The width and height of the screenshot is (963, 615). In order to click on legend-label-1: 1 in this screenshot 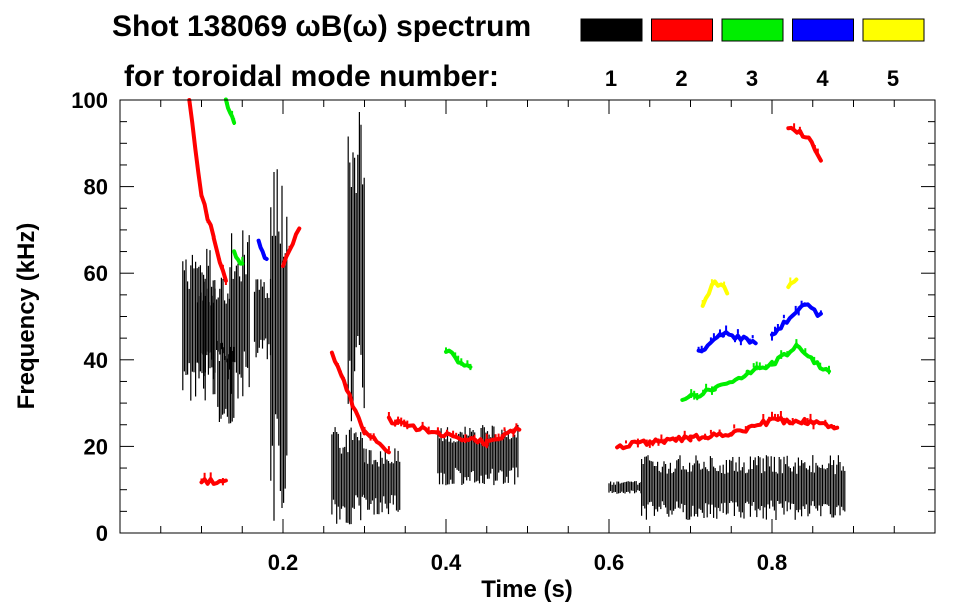, I will do `click(611, 78)`.